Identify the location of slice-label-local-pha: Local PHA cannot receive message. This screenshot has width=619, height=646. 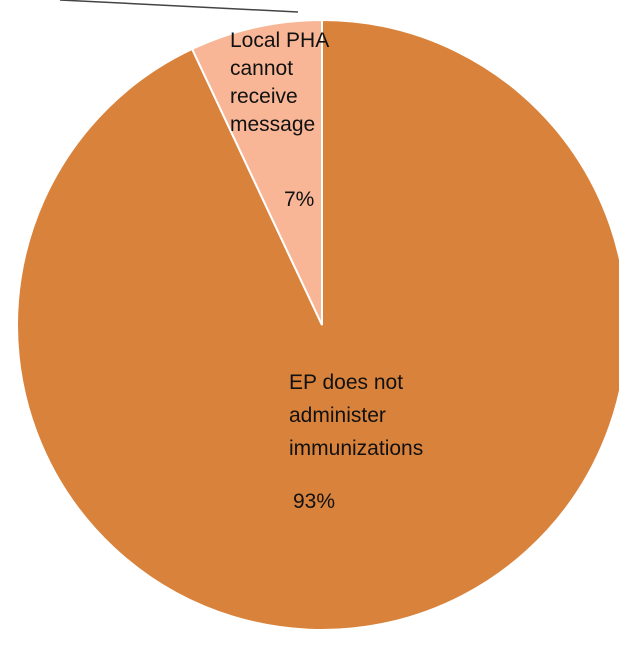
(282, 82).